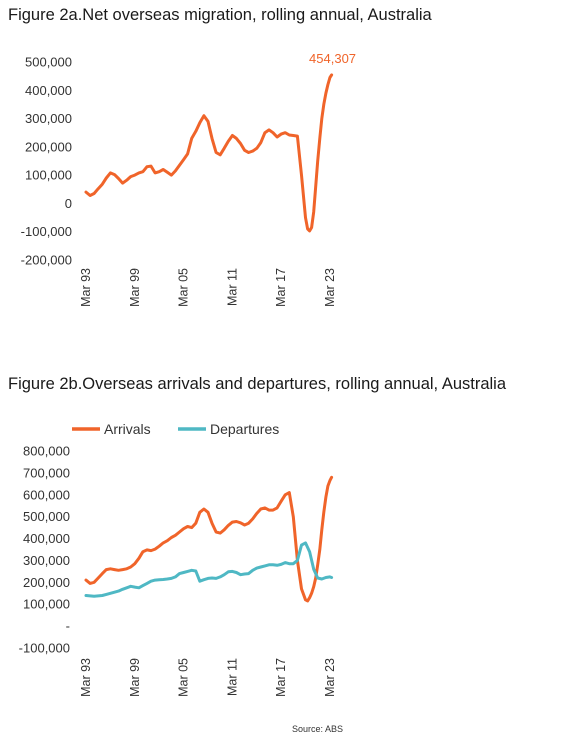  Describe the element at coordinates (46, 538) in the screenshot. I see `y-tick-label: 400,000` at that location.